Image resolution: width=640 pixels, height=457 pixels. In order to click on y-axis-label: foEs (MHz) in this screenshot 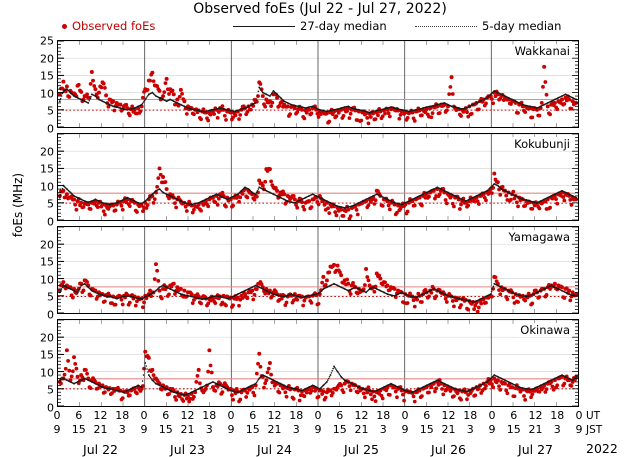, I will do `click(18, 205)`.